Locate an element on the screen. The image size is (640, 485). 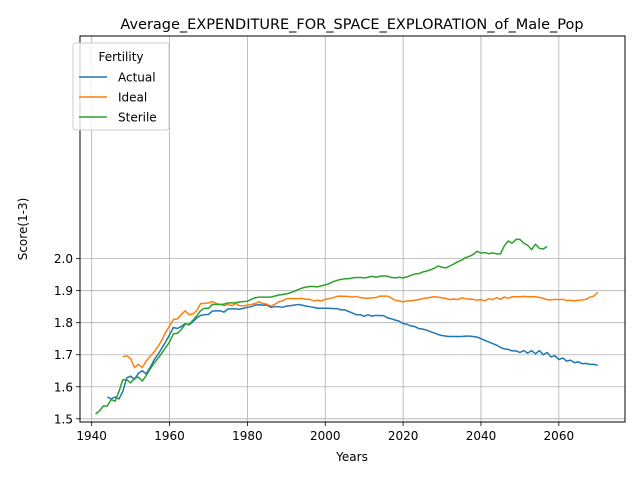
legend-title: Fertility is located at coordinates (120, 57).